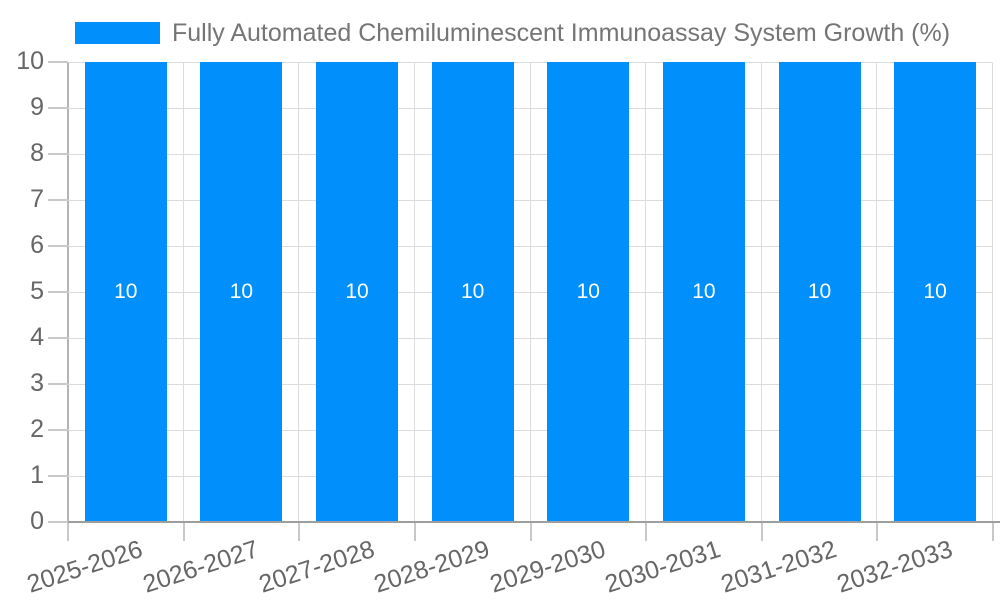 The image size is (1000, 600). What do you see at coordinates (30, 61) in the screenshot?
I see `y-axis-tick-label: 10` at bounding box center [30, 61].